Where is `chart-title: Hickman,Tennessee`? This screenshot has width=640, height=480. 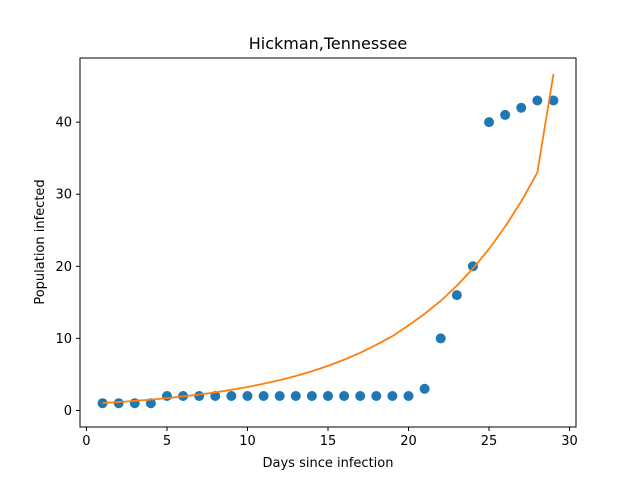
chart-title: Hickman,Tennessee is located at coordinates (328, 43).